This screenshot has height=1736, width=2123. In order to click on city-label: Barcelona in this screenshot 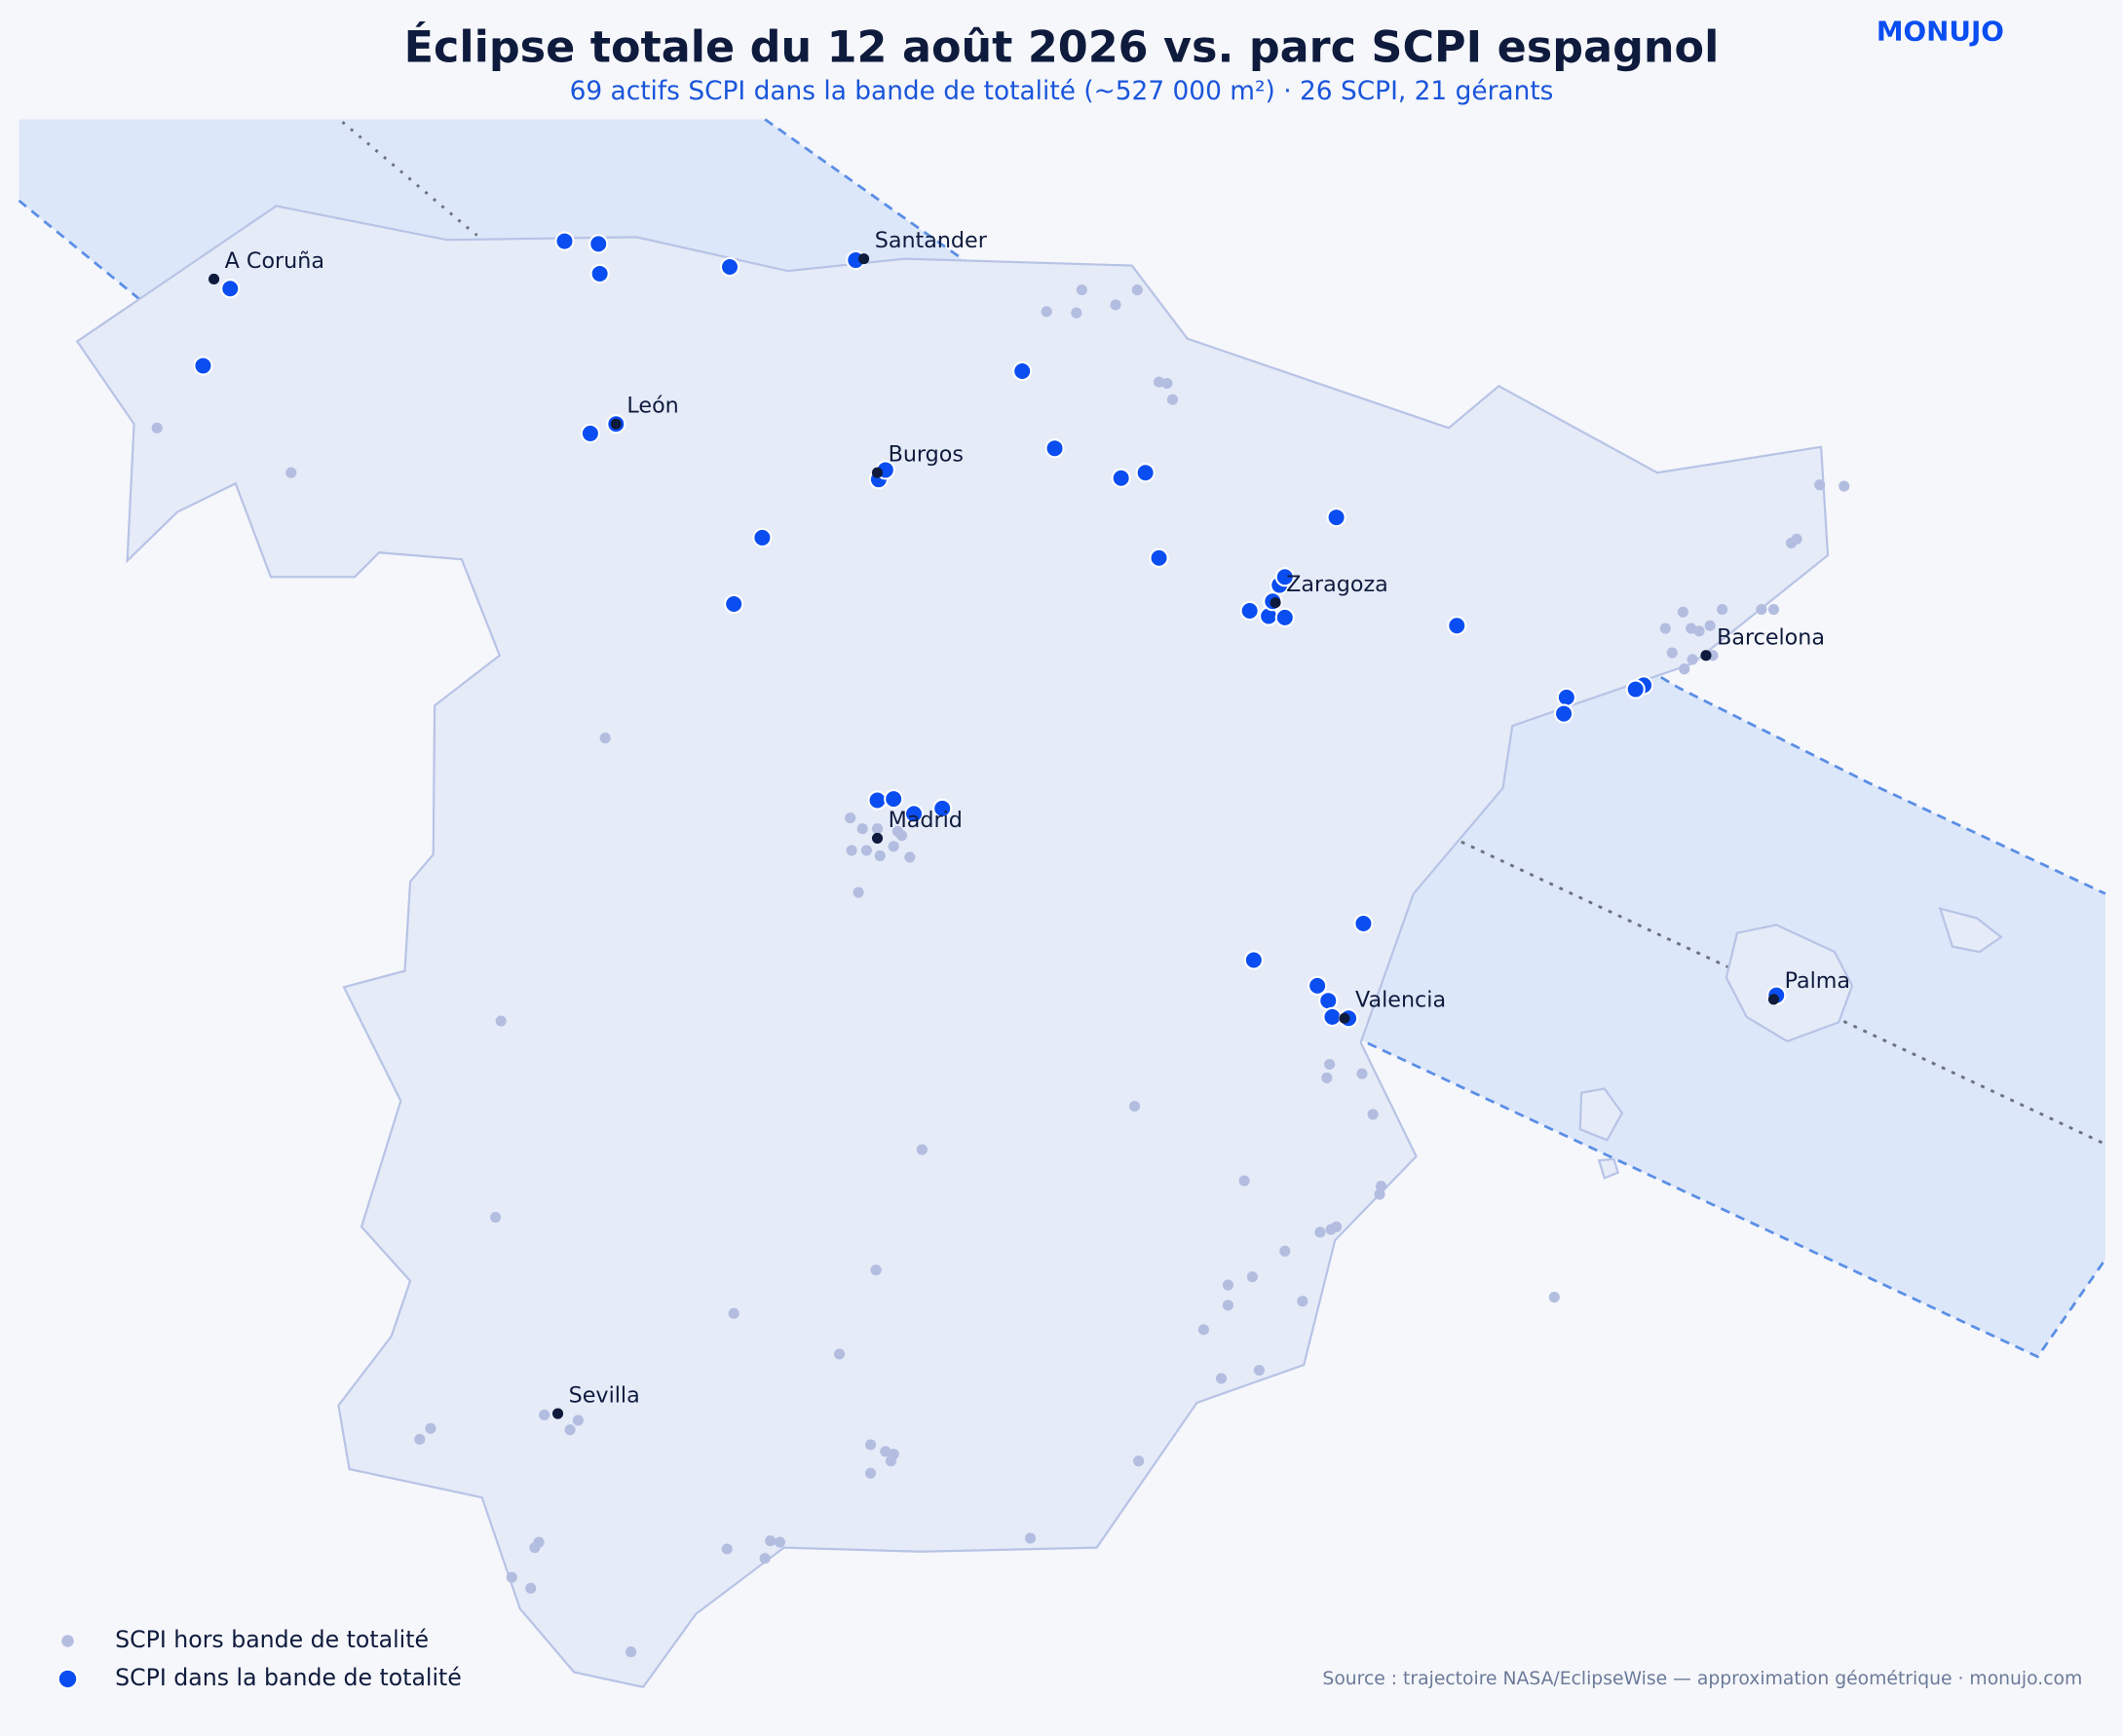, I will do `click(1771, 637)`.